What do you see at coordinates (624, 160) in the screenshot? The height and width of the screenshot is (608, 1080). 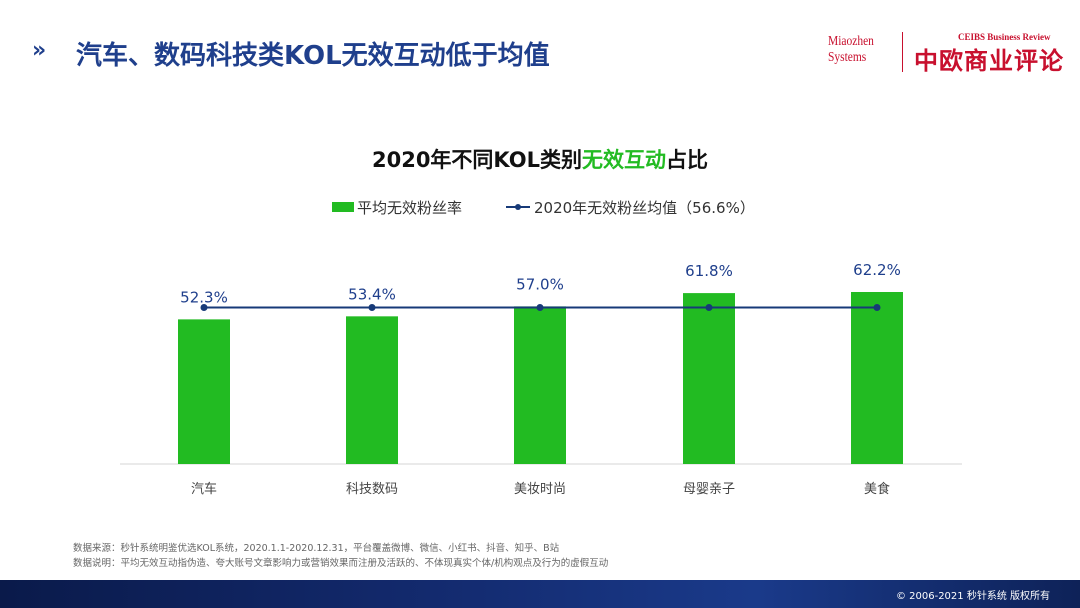 I see `chart-title-highlight: 无效互动` at bounding box center [624, 160].